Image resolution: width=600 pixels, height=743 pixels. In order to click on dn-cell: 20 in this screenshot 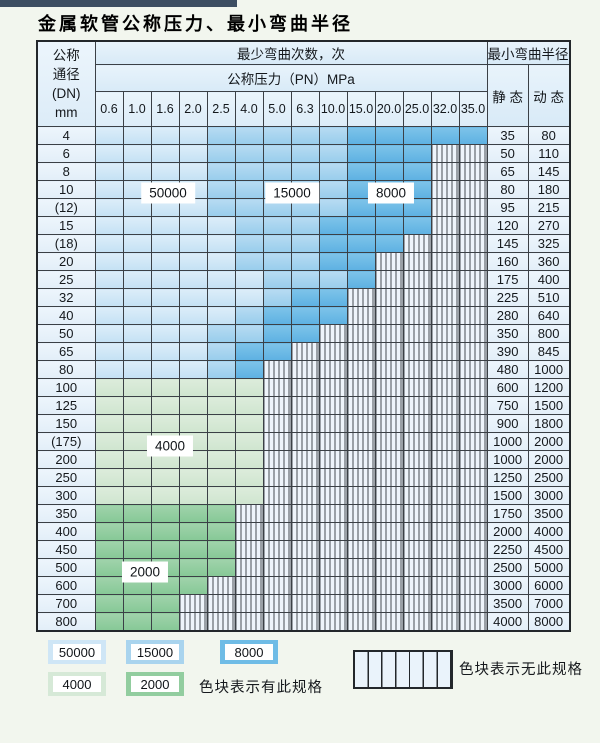, I will do `click(66, 261)`.